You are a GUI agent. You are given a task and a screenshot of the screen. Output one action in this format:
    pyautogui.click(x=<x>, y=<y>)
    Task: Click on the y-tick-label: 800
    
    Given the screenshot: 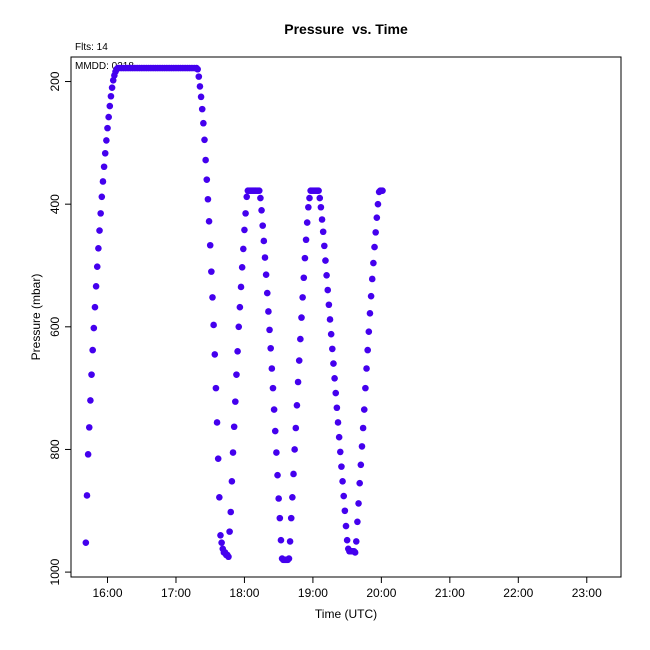 What is the action you would take?
    pyautogui.click(x=55, y=449)
    